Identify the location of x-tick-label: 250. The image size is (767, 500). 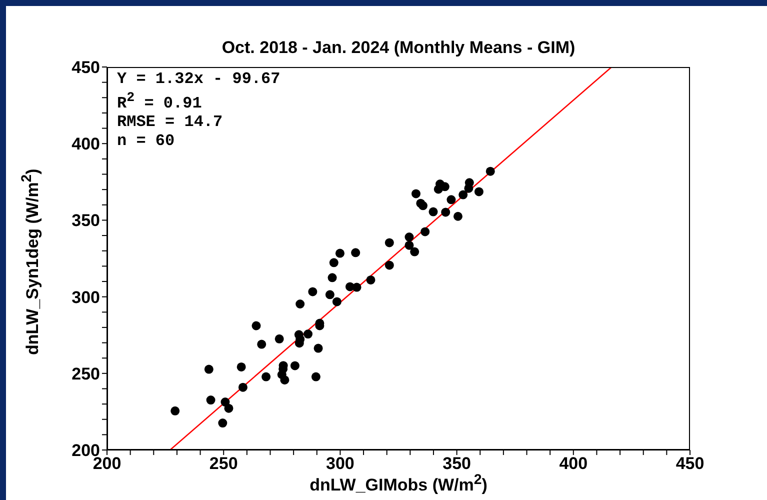
(223, 464).